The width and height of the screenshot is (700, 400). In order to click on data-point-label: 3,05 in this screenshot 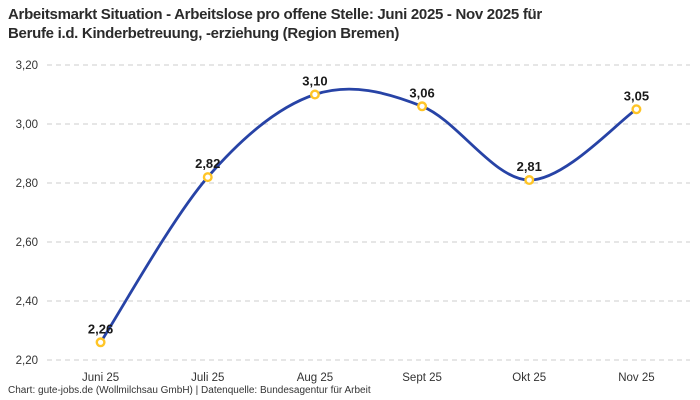, I will do `click(636, 95)`.